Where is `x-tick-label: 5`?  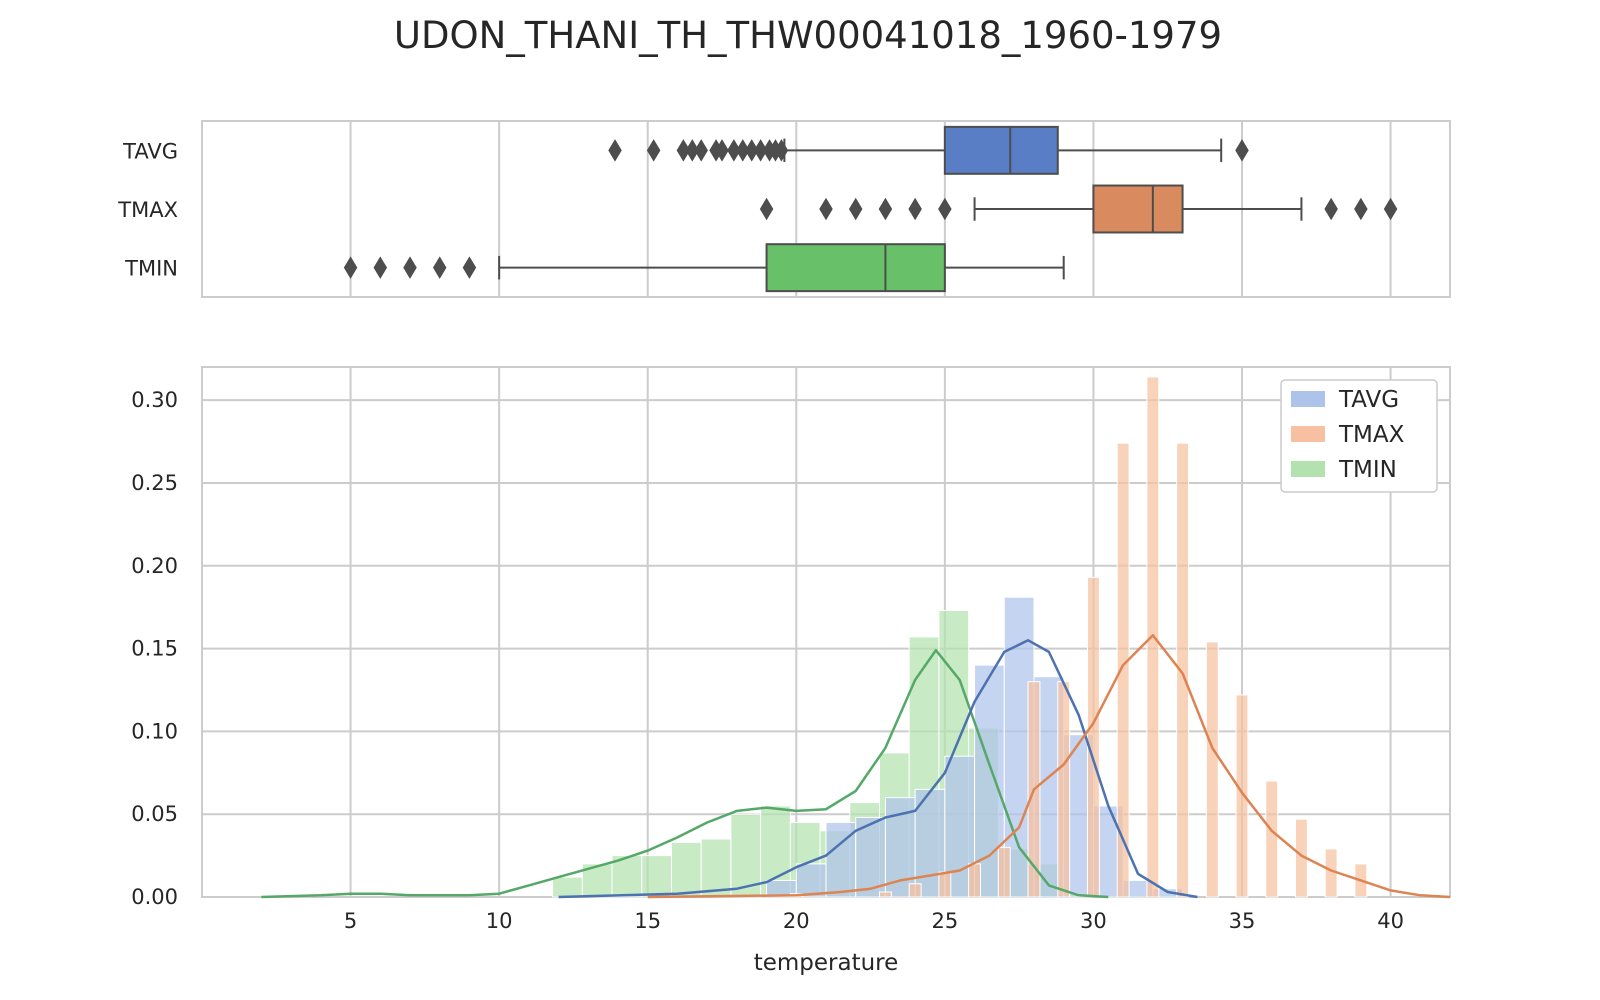 x-tick-label: 5 is located at coordinates (350, 921).